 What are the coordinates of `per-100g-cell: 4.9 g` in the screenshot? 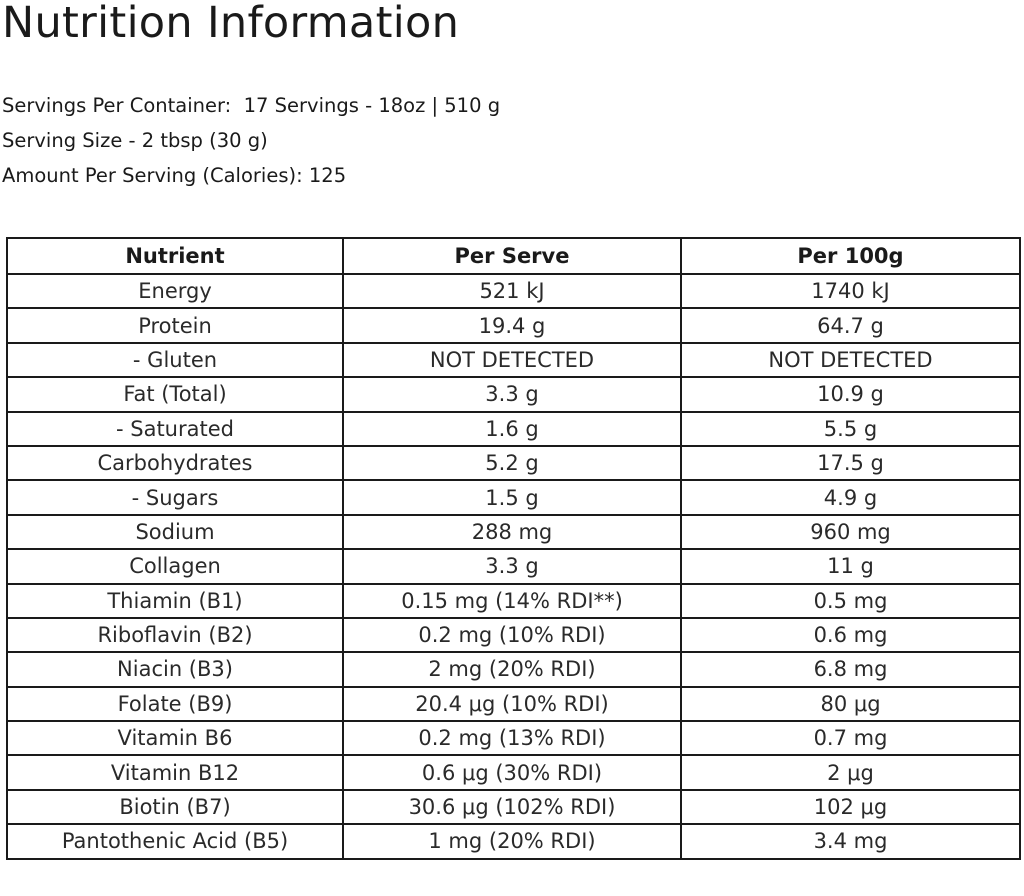 It's located at (850, 497).